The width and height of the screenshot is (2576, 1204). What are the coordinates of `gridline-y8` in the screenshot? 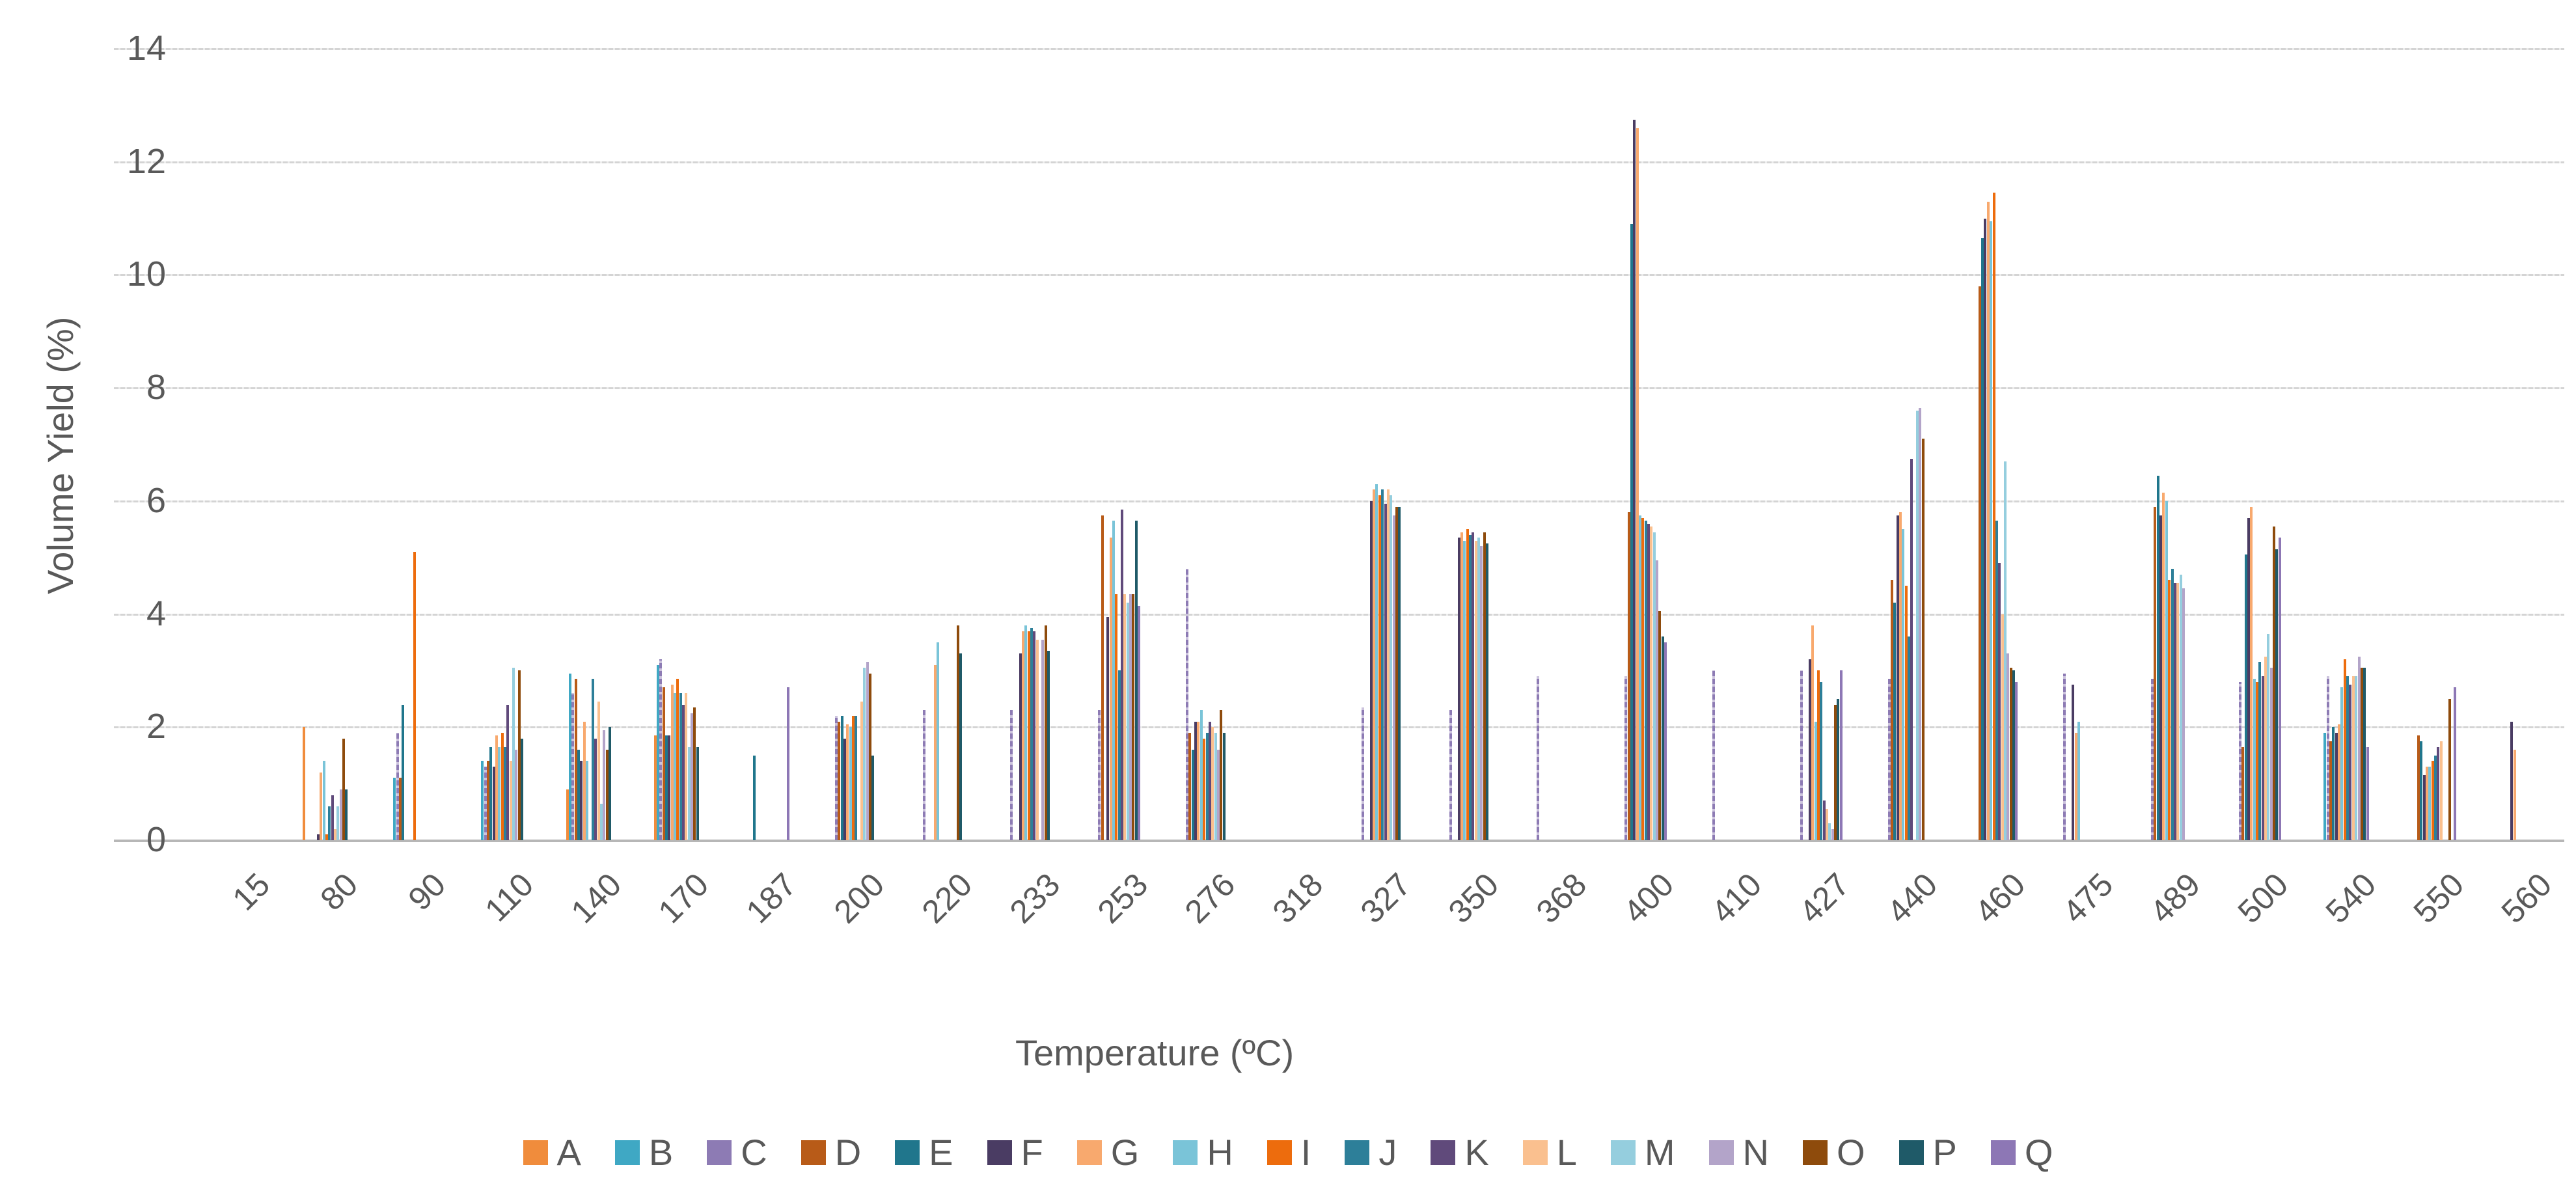 It's located at (1339, 388).